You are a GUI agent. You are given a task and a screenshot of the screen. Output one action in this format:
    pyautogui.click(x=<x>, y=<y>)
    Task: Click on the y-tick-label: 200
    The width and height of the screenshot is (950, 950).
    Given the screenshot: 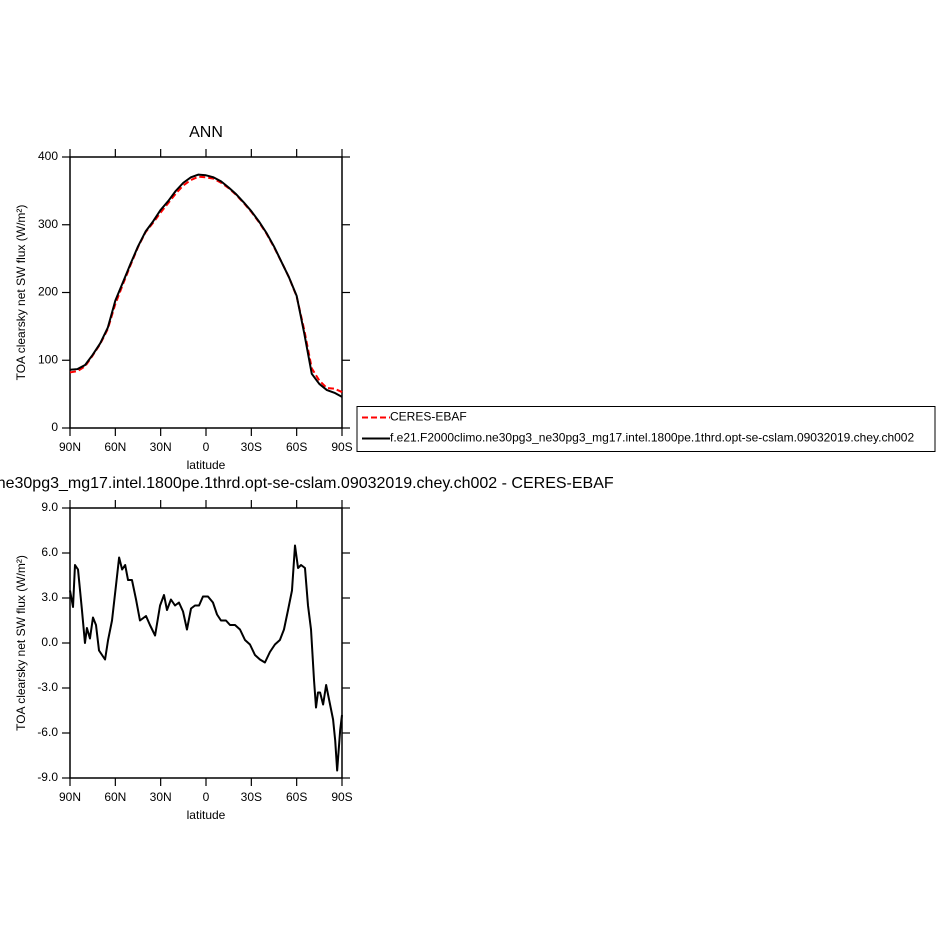 What is the action you would take?
    pyautogui.click(x=48, y=292)
    